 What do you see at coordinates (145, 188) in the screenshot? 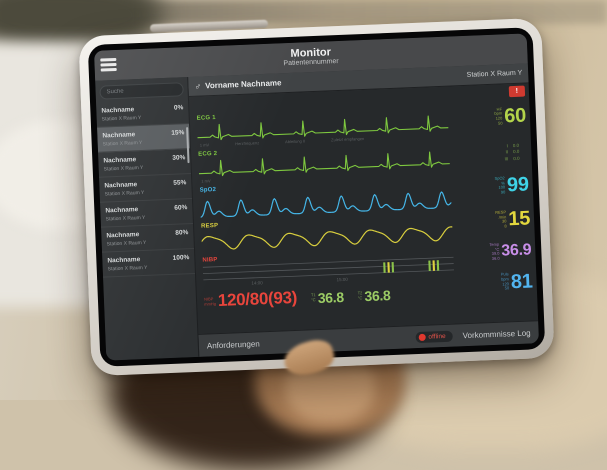
I see `patient-list-item: Nachname 55% Station X Raum Y` at bounding box center [145, 188].